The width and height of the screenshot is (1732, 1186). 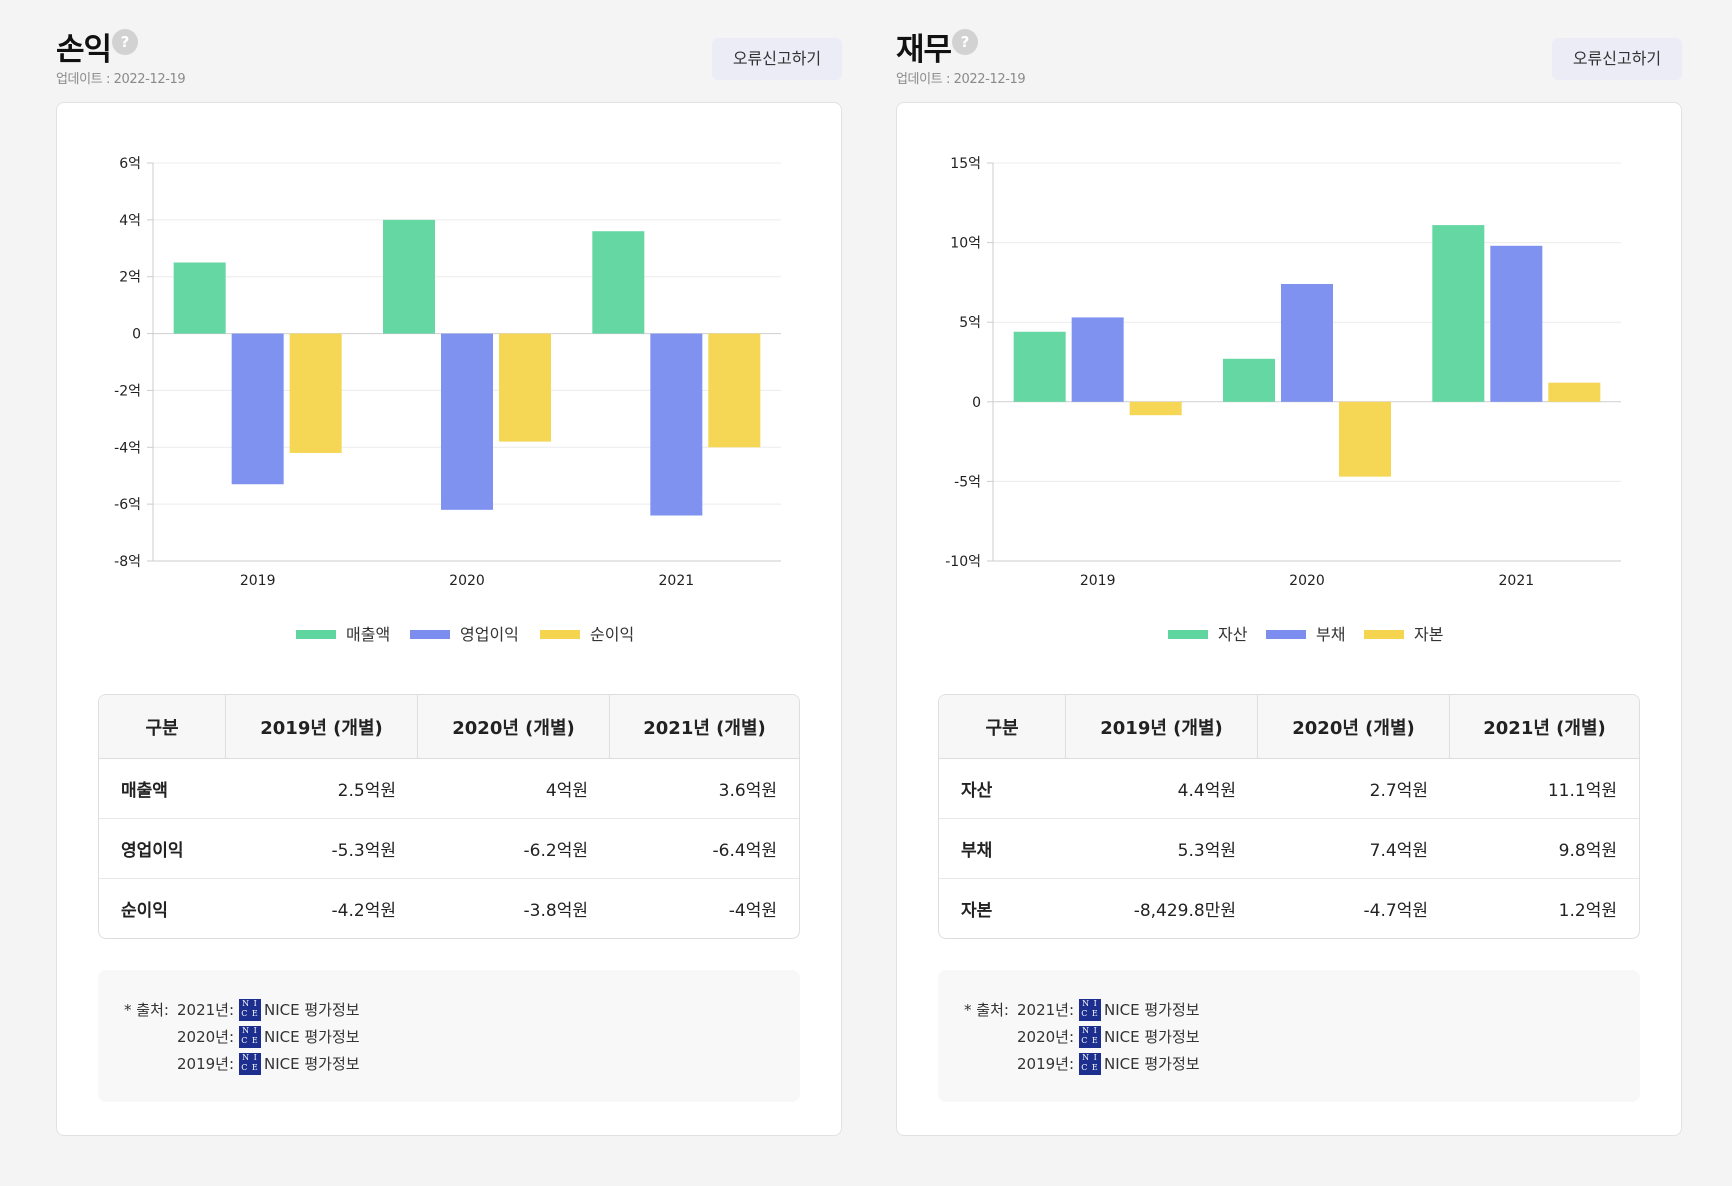 What do you see at coordinates (489, 634) in the screenshot?
I see `legend-label: 영업이익` at bounding box center [489, 634].